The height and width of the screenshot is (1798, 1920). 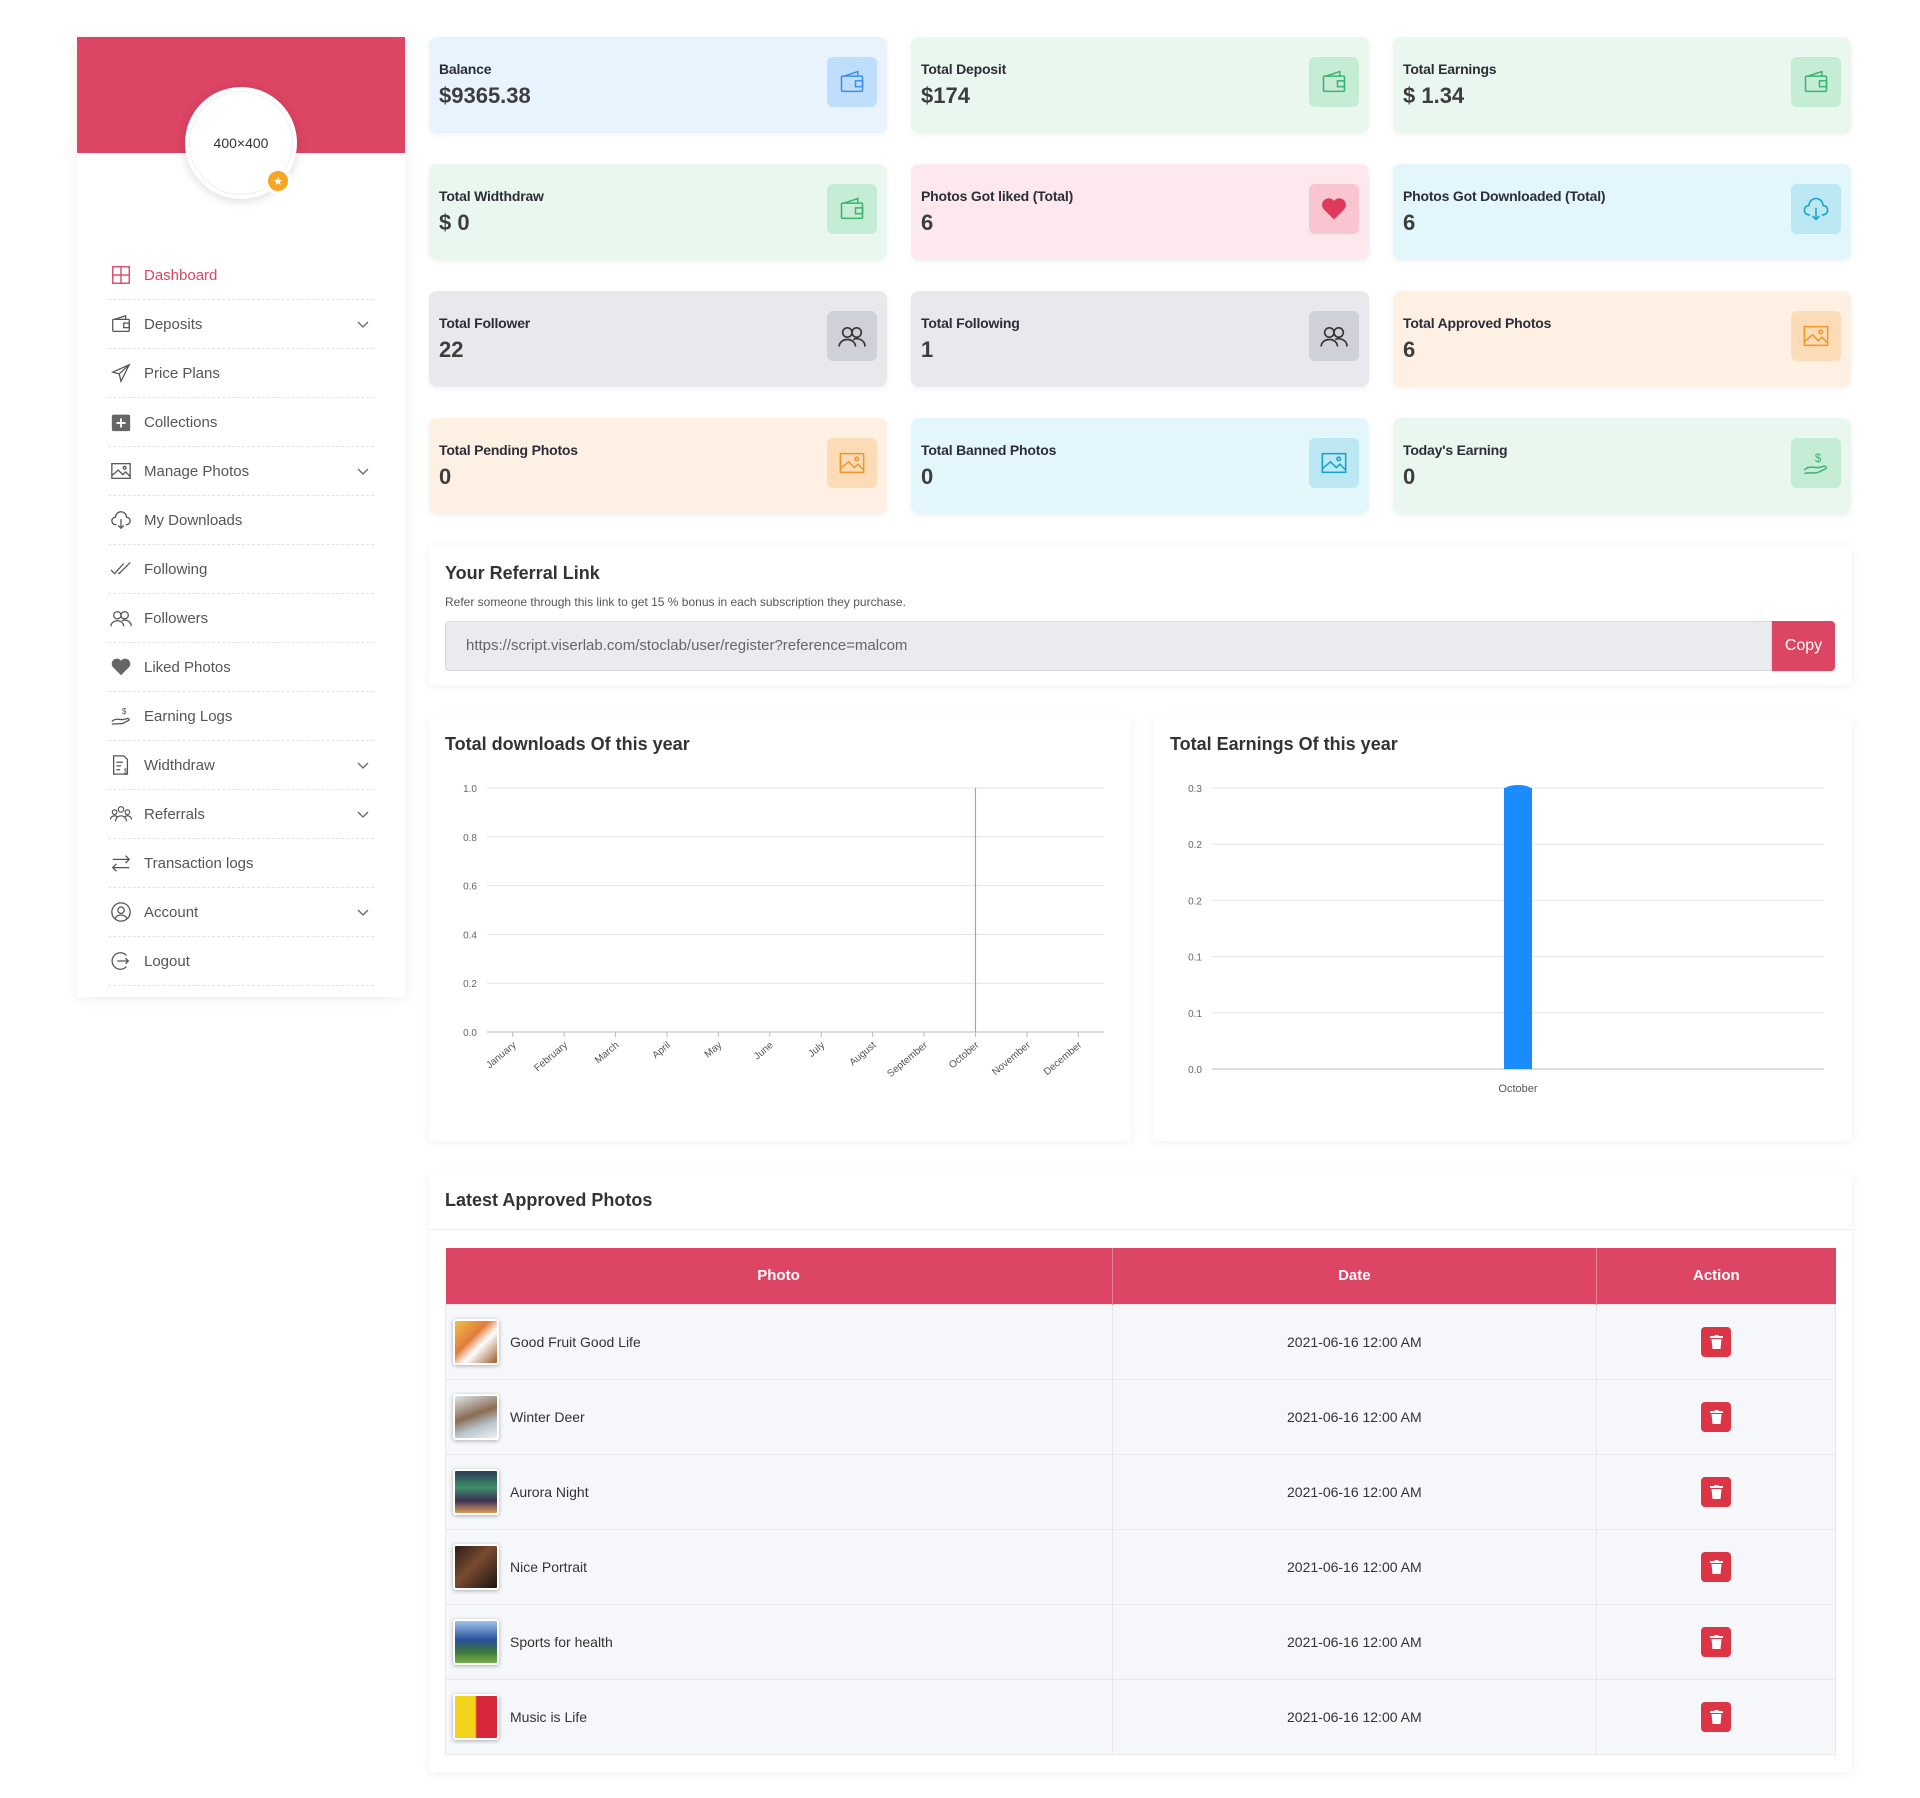 I want to click on plus-box-icon, so click(x=121, y=422).